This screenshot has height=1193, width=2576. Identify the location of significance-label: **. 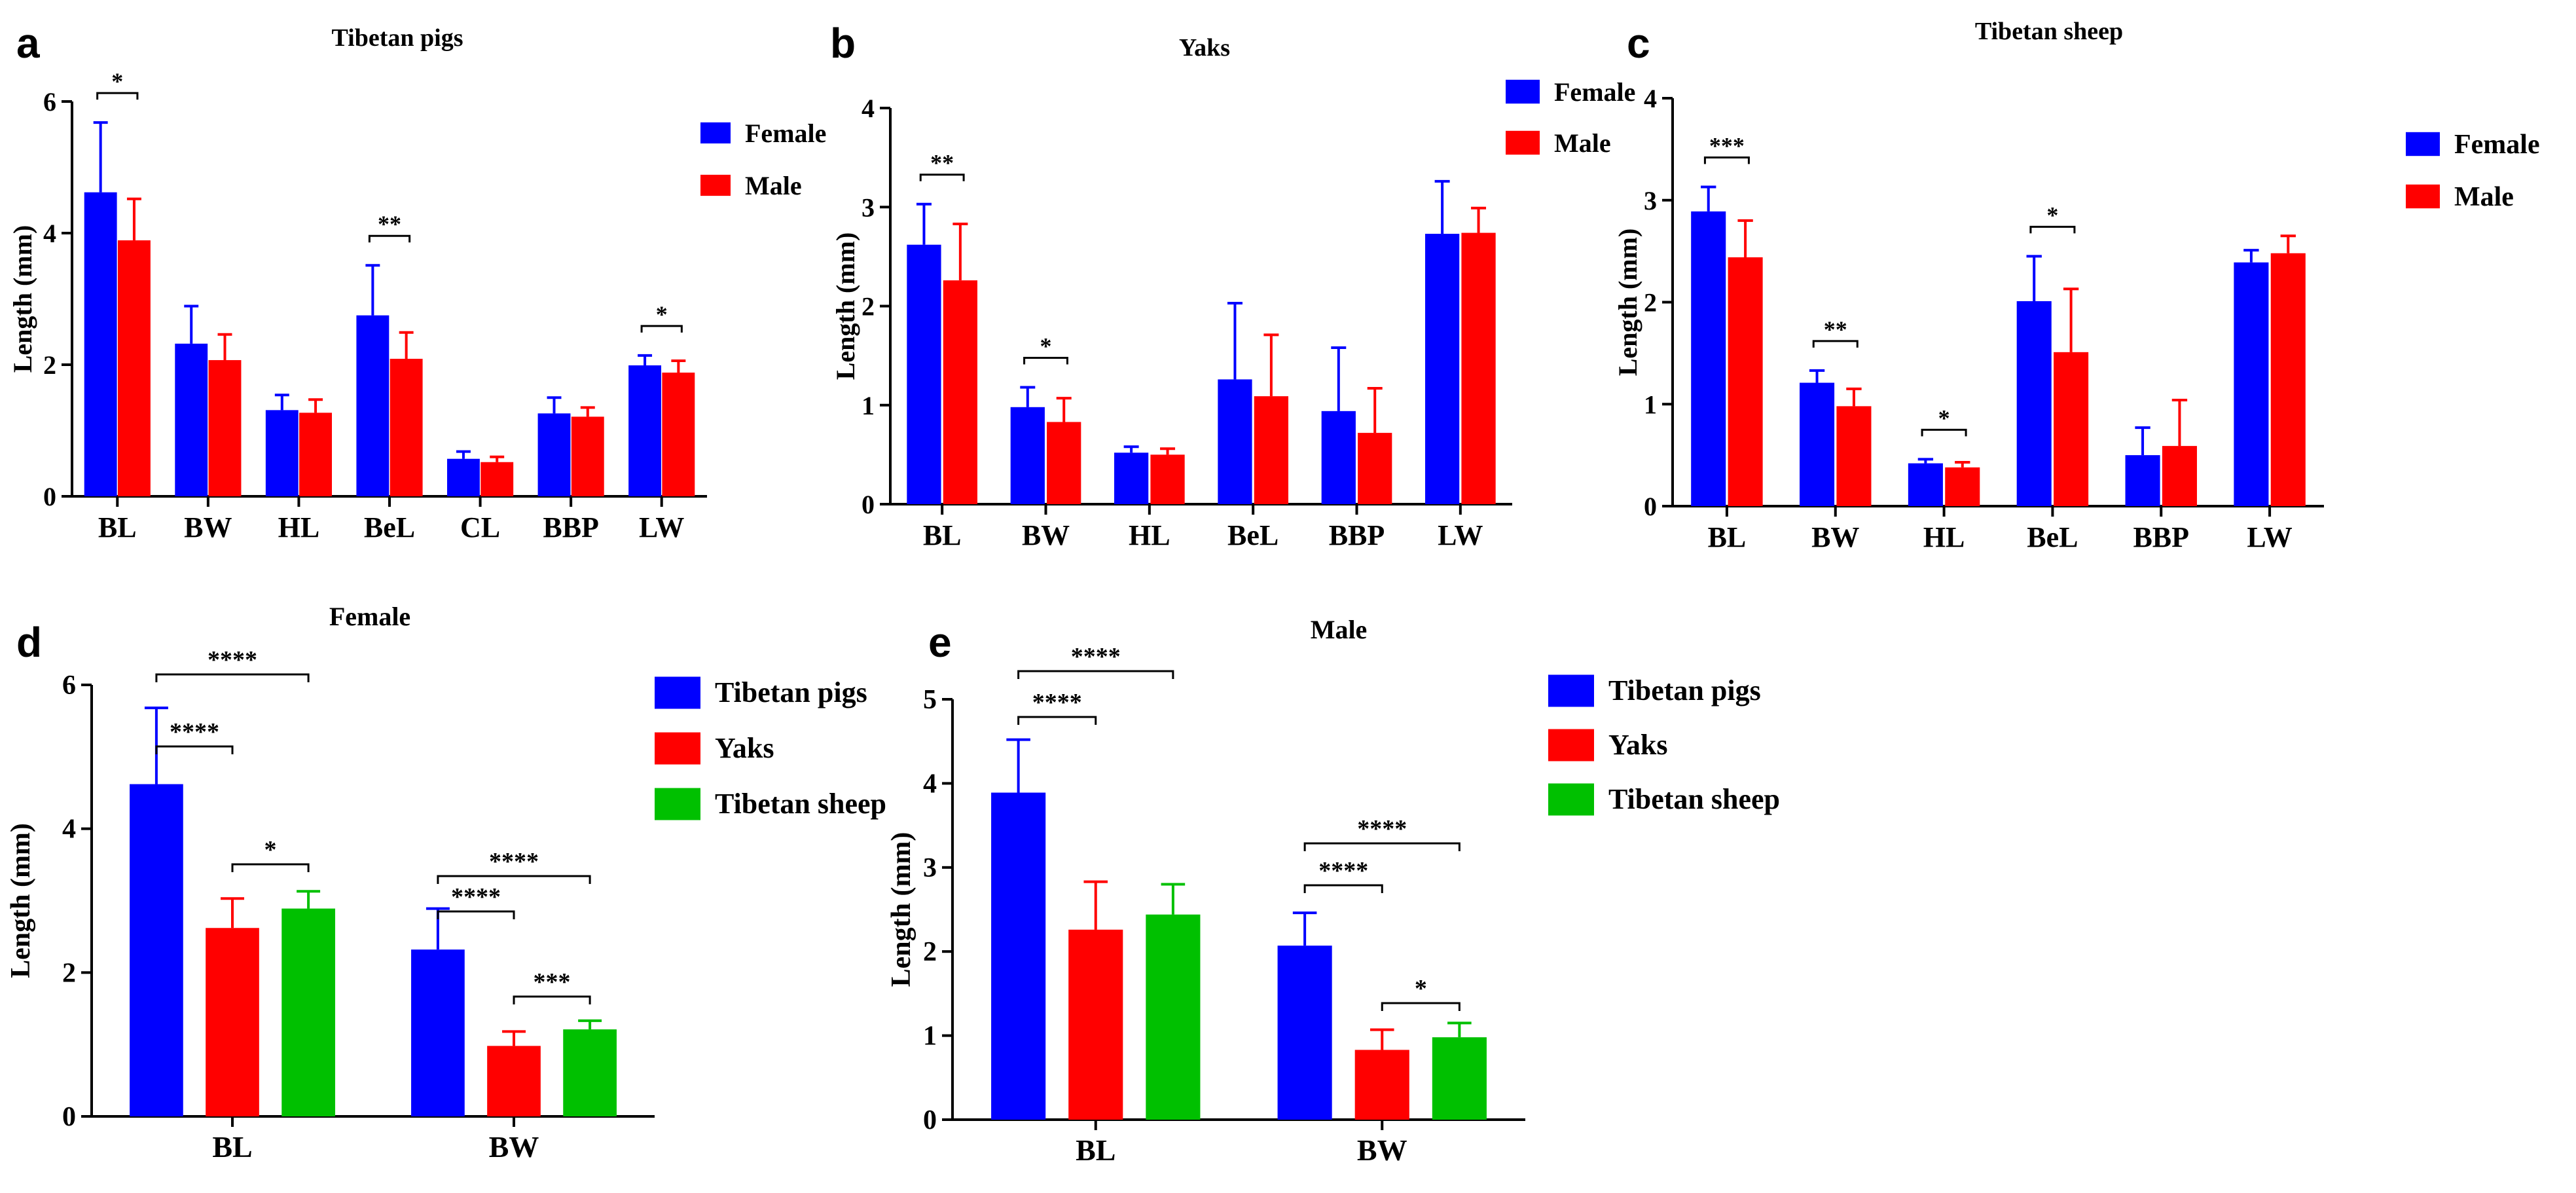
(942, 163).